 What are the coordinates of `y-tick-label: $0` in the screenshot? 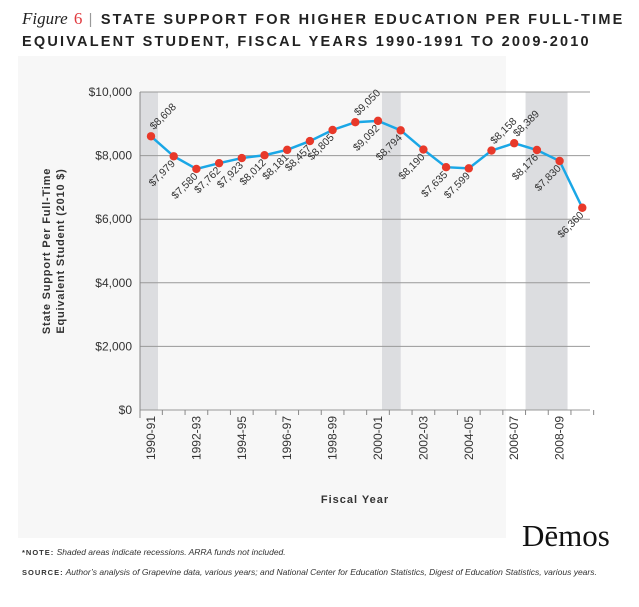 It's located at (126, 410).